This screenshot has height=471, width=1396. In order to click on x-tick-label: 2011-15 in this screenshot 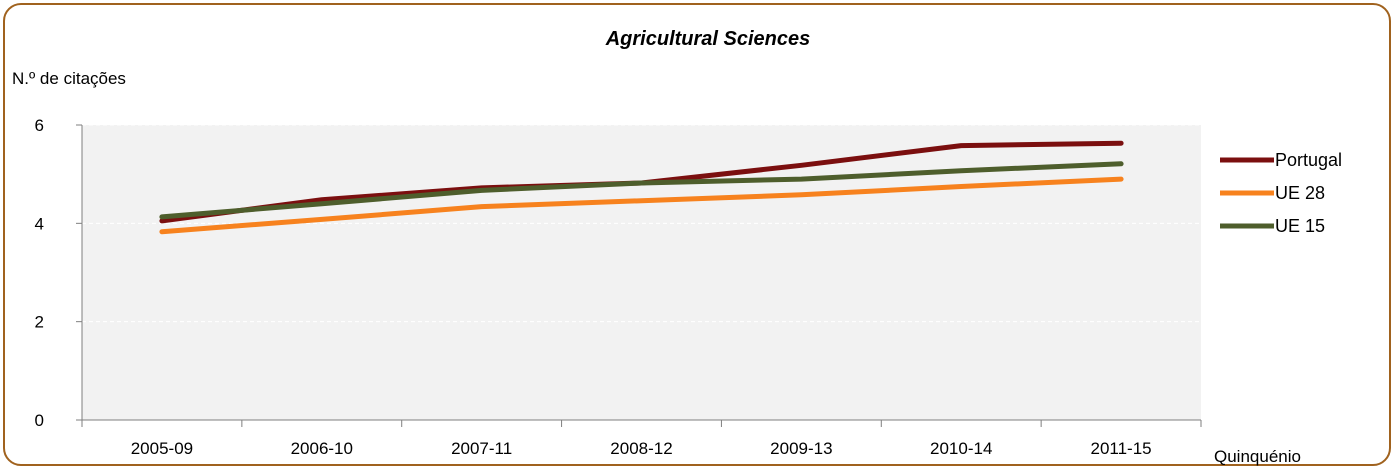, I will do `click(1121, 448)`.